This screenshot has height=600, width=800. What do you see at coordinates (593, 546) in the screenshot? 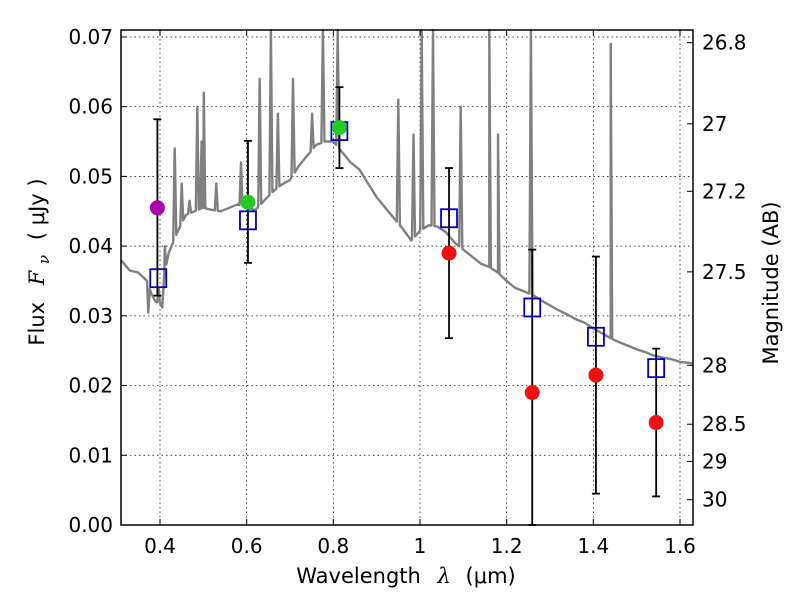
I see `x-tick-label: 1.4` at bounding box center [593, 546].